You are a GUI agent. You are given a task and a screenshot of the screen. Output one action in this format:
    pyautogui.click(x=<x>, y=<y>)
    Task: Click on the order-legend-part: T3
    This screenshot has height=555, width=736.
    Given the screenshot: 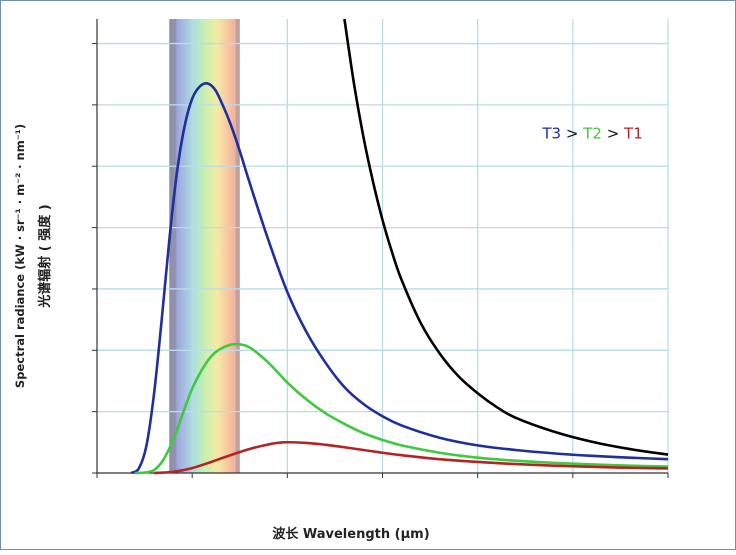 What is the action you would take?
    pyautogui.click(x=551, y=134)
    